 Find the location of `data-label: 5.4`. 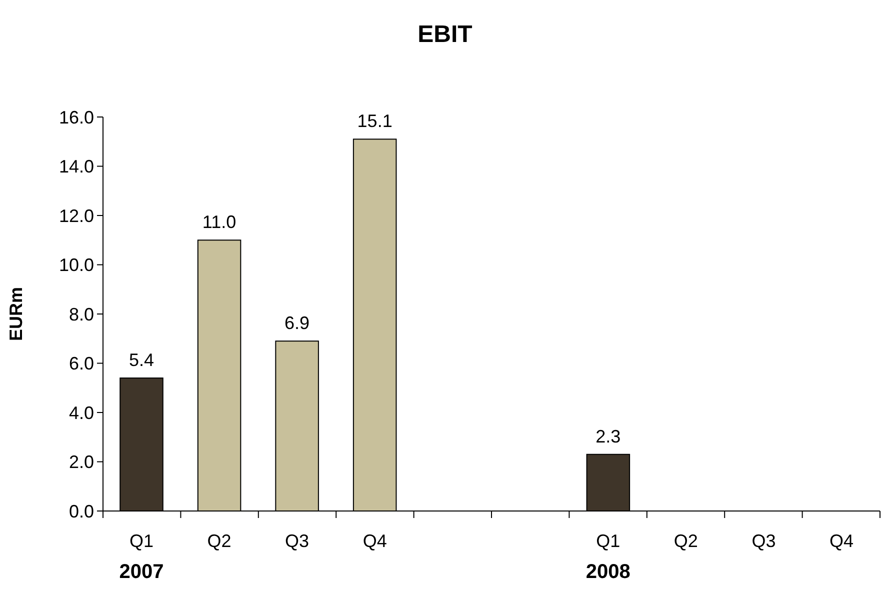

data-label: 5.4 is located at coordinates (141, 360).